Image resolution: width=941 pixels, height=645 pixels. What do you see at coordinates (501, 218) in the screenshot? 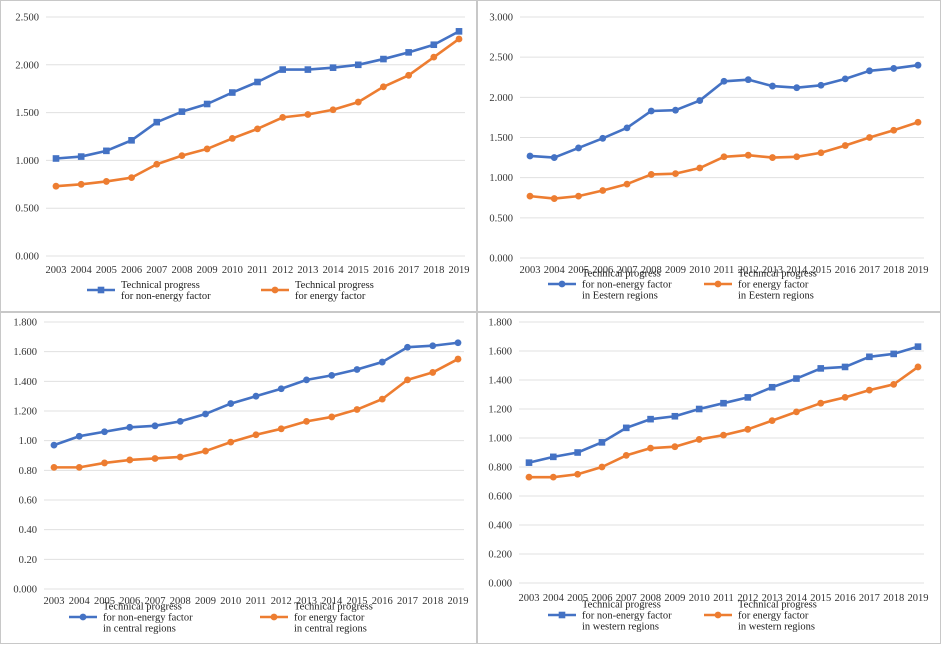
I see `y-tick-label: 0.500` at bounding box center [501, 218].